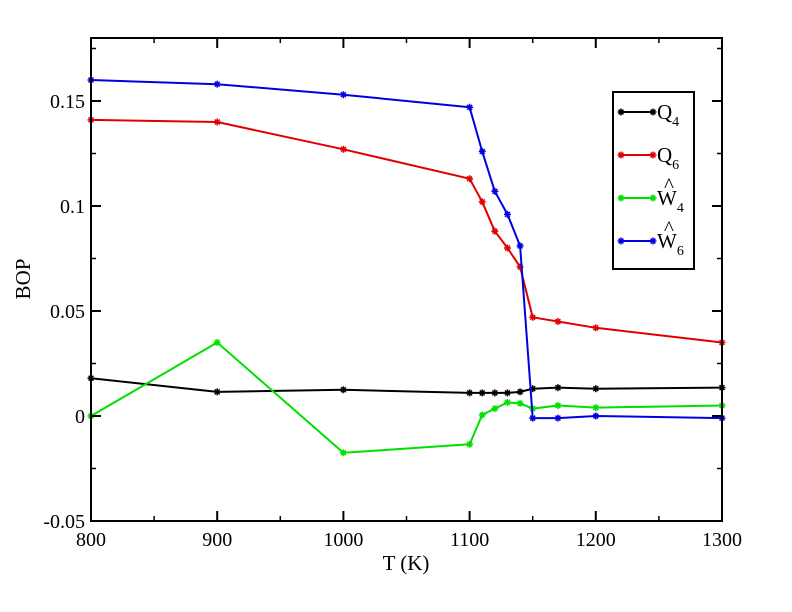  What do you see at coordinates (469, 540) in the screenshot?
I see `x-tick-label: 1100` at bounding box center [469, 540].